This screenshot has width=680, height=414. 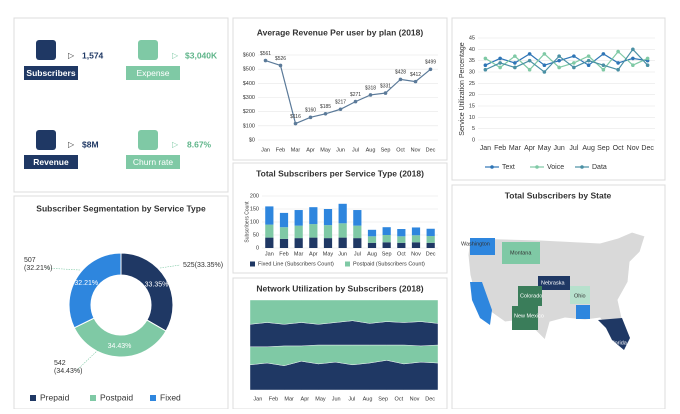 What do you see at coordinates (399, 399) in the screenshot?
I see `x-tick-label: Oct` at bounding box center [399, 399].